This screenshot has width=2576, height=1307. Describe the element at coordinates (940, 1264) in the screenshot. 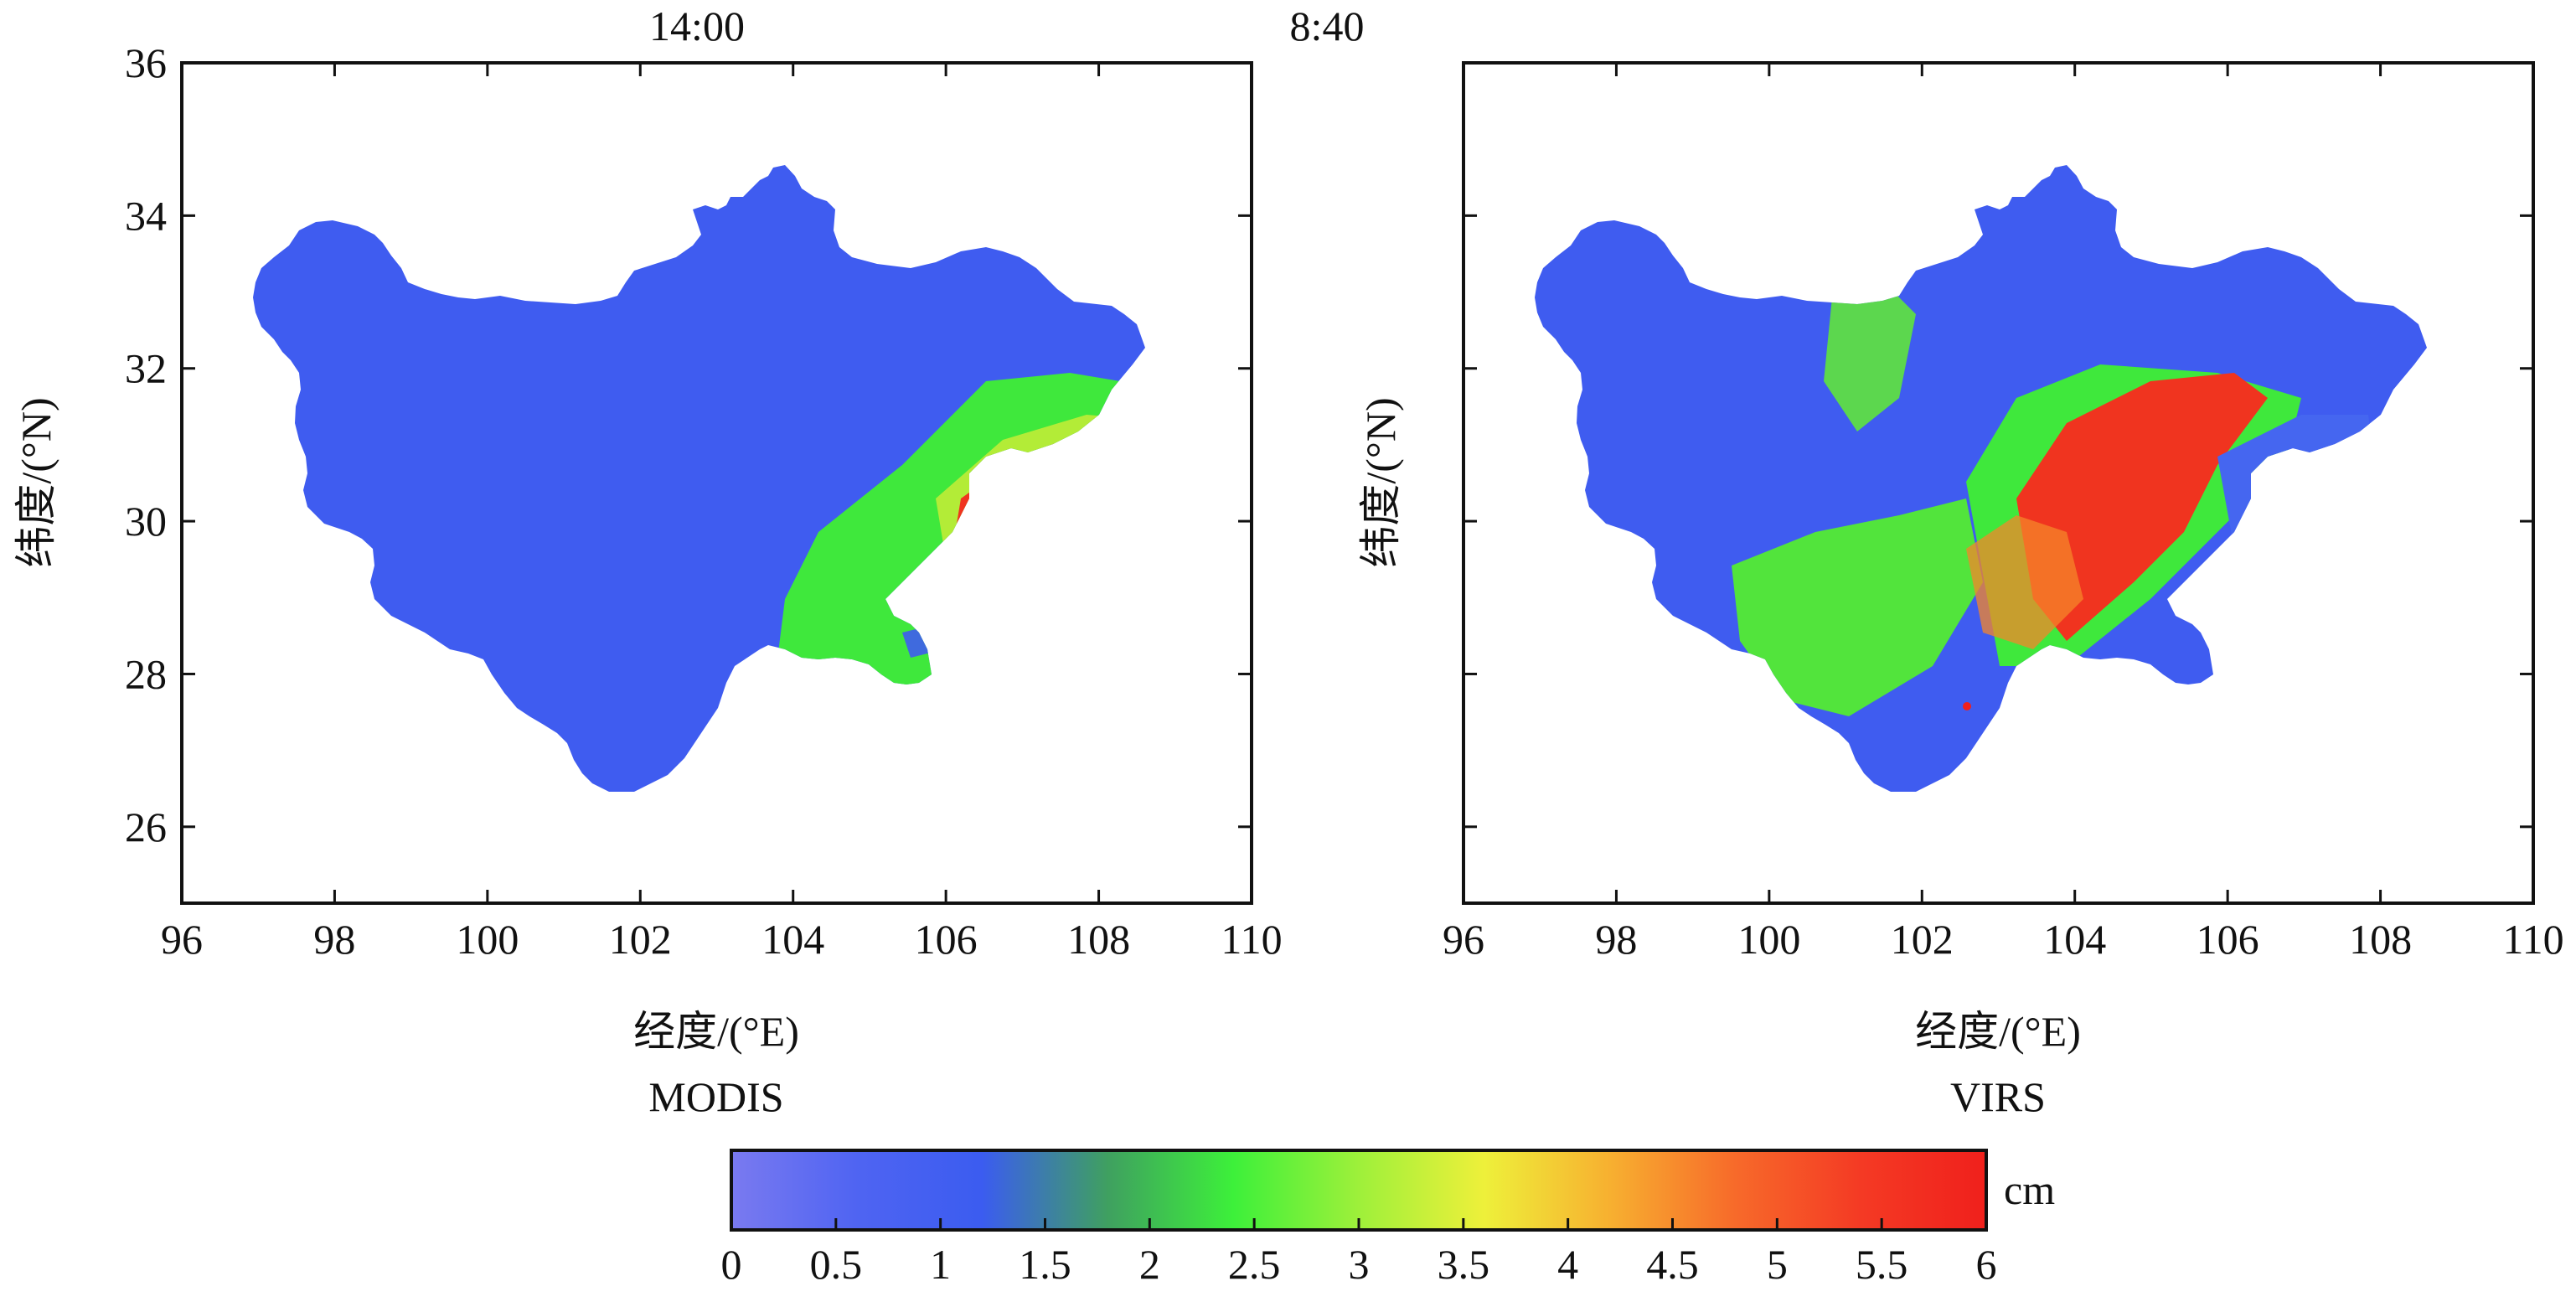

I see `colorbar-tick-label: 1` at that location.